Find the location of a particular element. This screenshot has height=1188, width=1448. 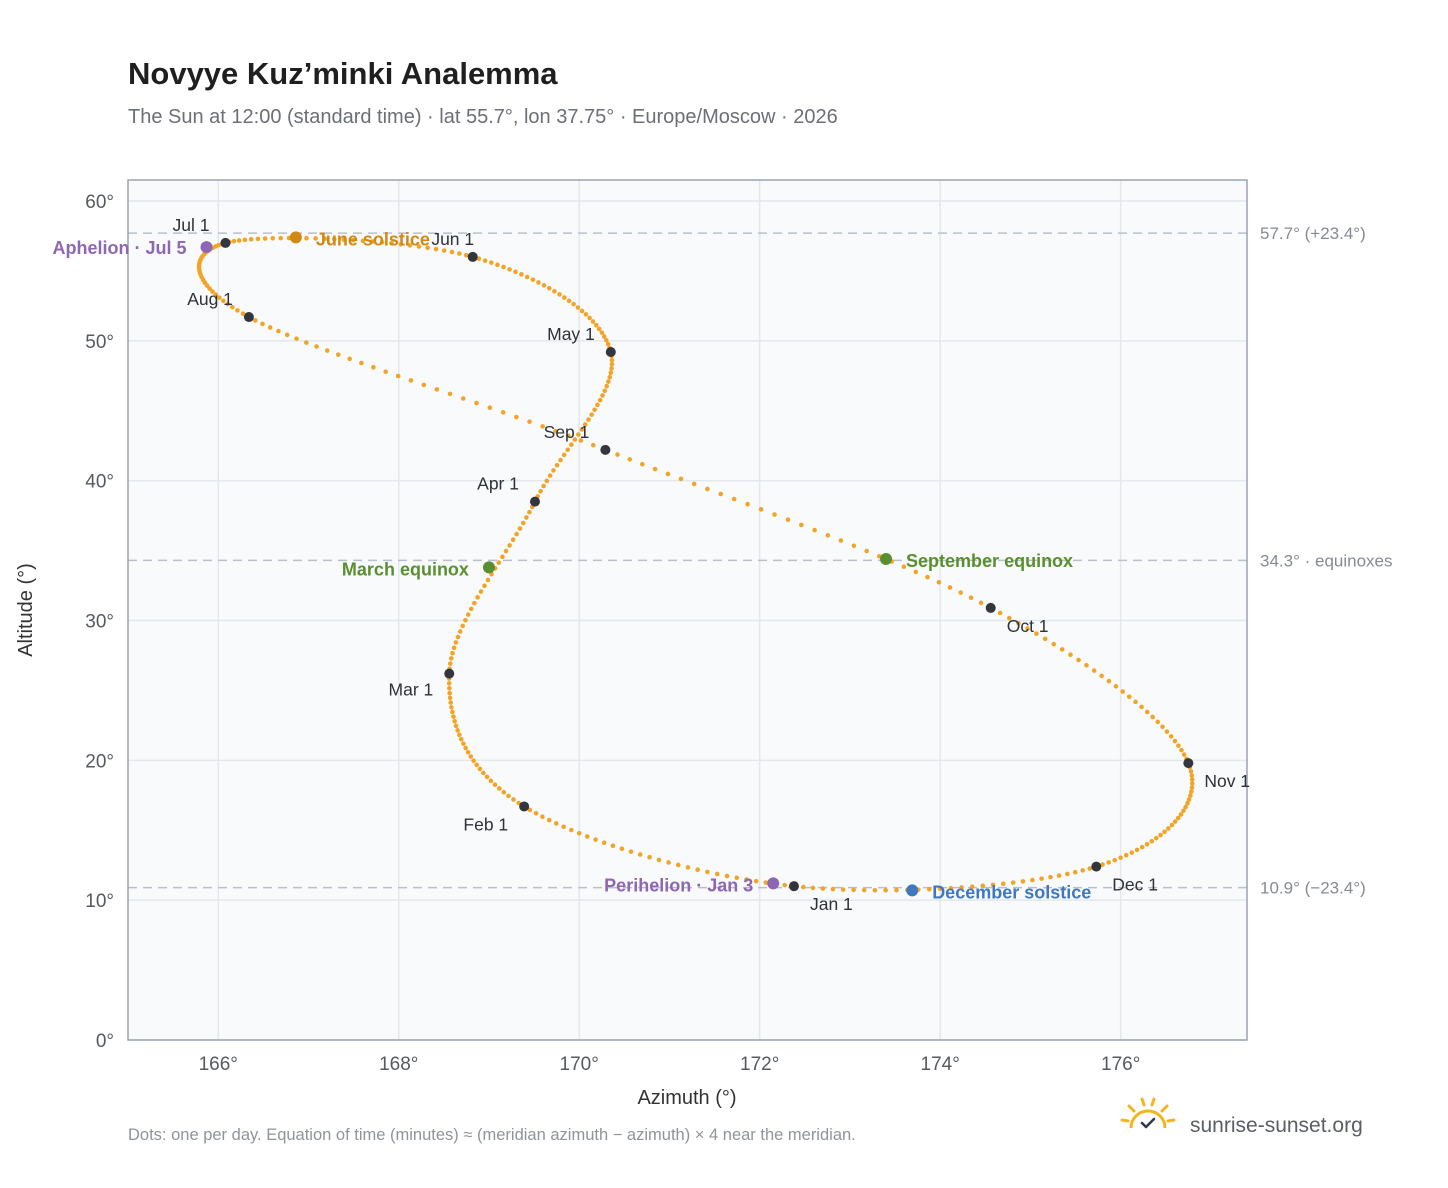

reference-line-label: 10.9° (−23.4°) is located at coordinates (1313, 888).